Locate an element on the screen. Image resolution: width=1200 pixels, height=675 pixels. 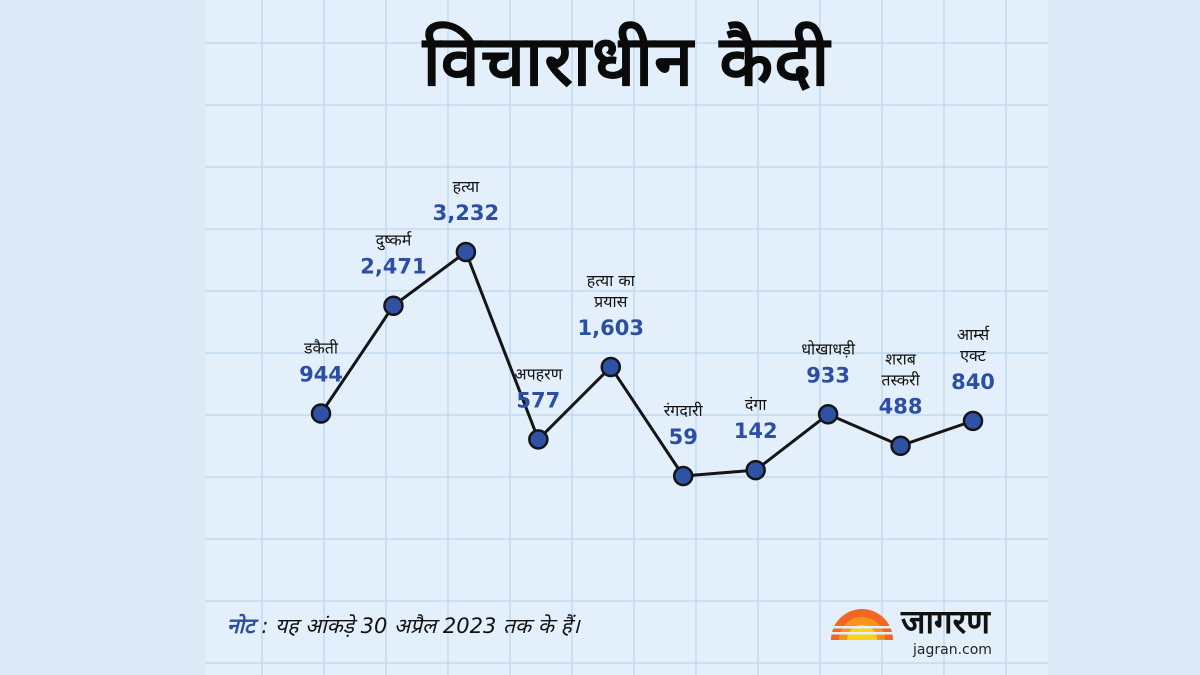
value-label: 59 is located at coordinates (683, 437).